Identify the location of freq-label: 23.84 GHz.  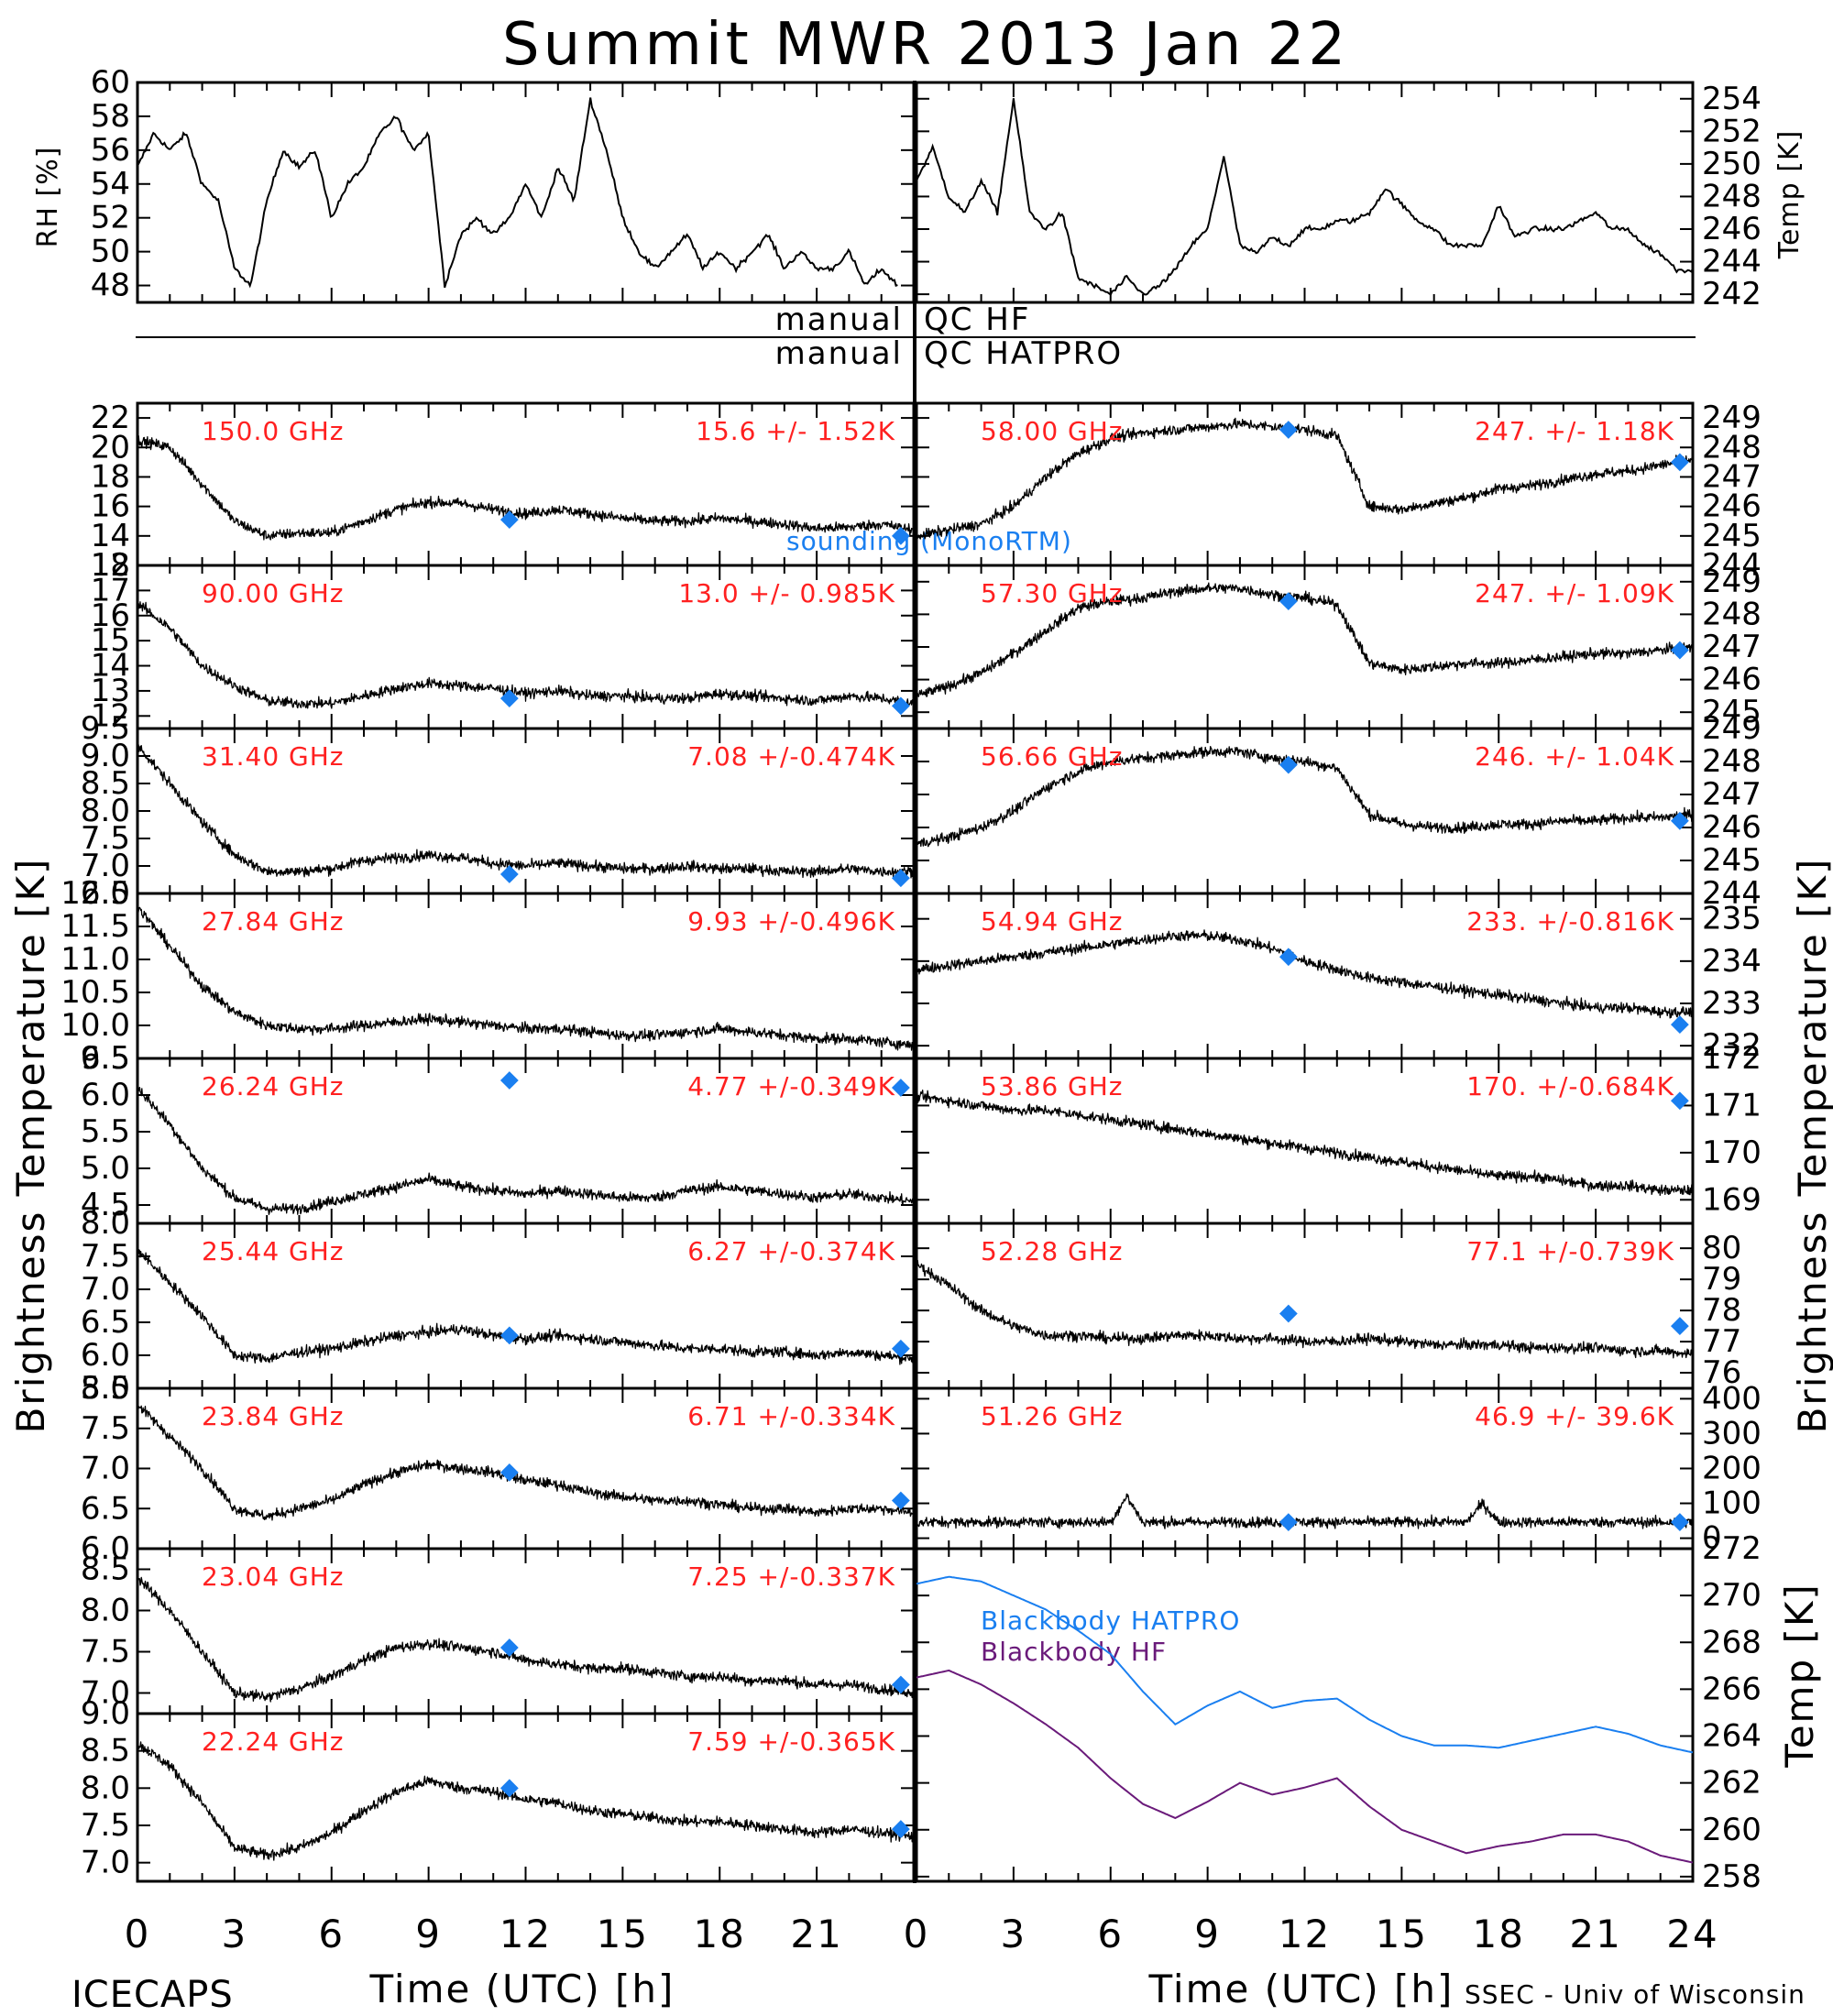
(273, 1416).